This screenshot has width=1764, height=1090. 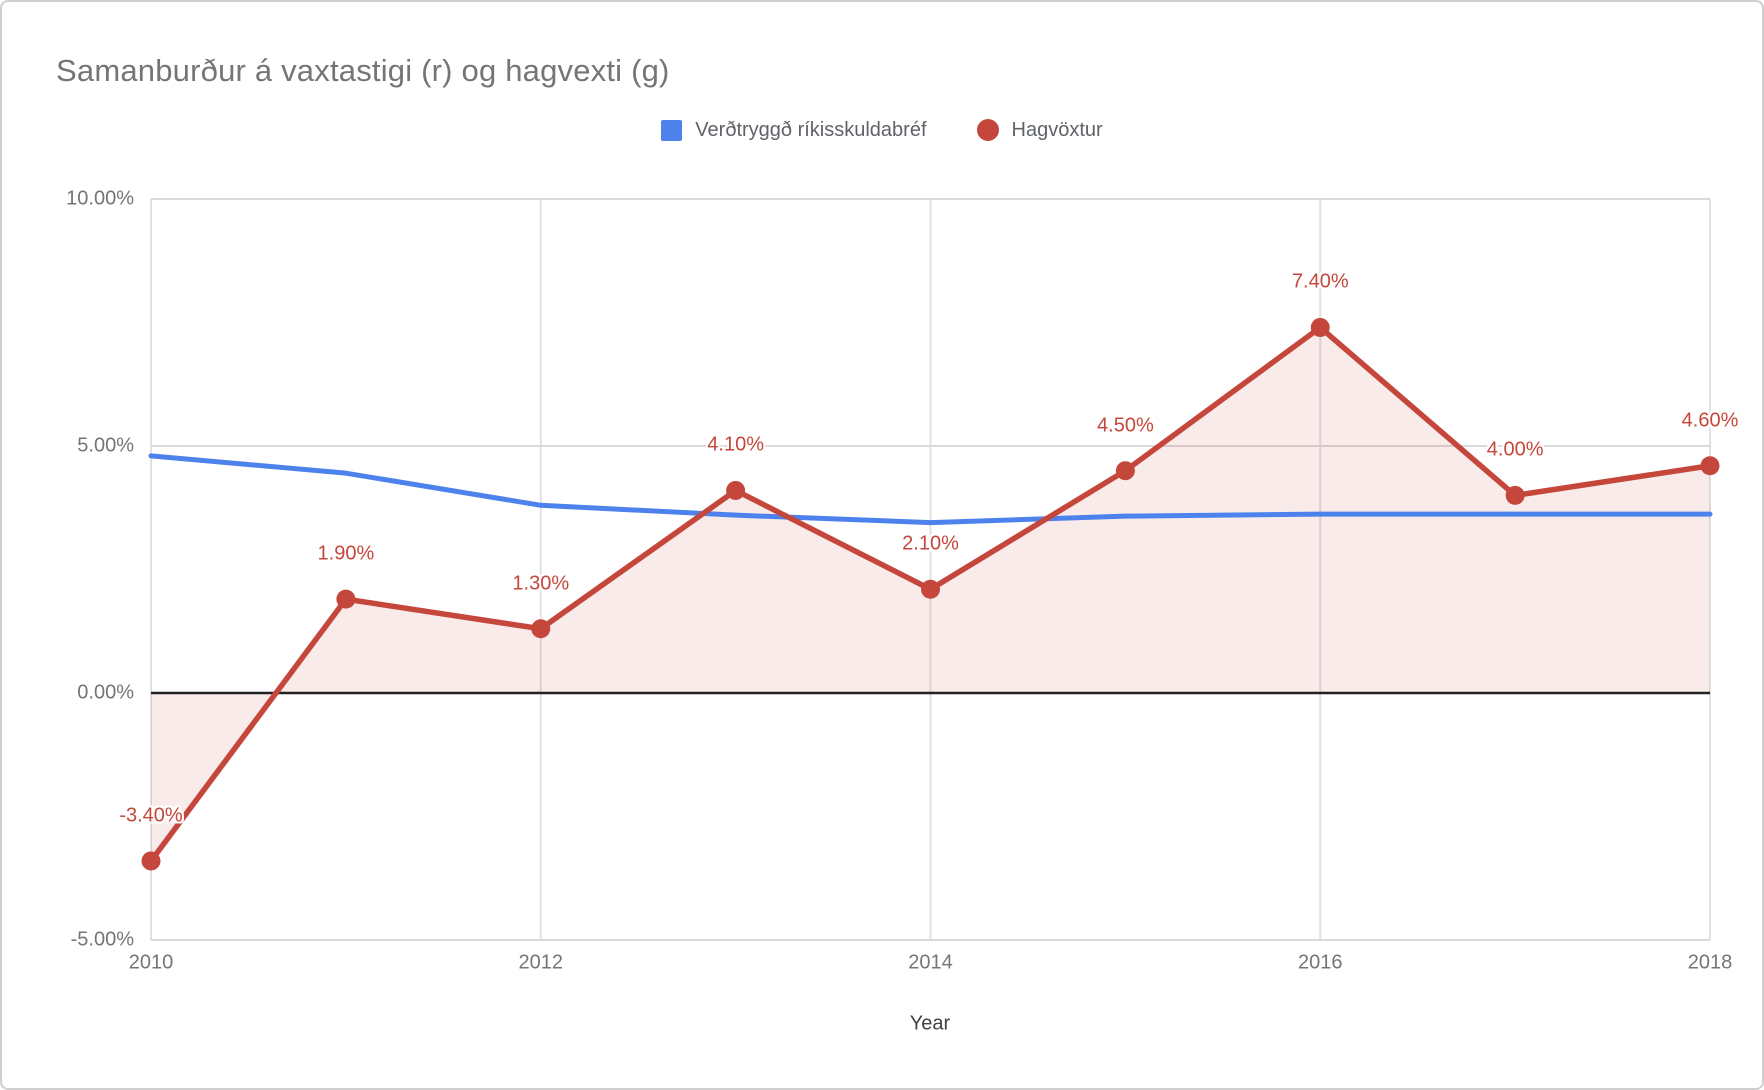 What do you see at coordinates (1710, 962) in the screenshot?
I see `x-axis-tick-label: 2018` at bounding box center [1710, 962].